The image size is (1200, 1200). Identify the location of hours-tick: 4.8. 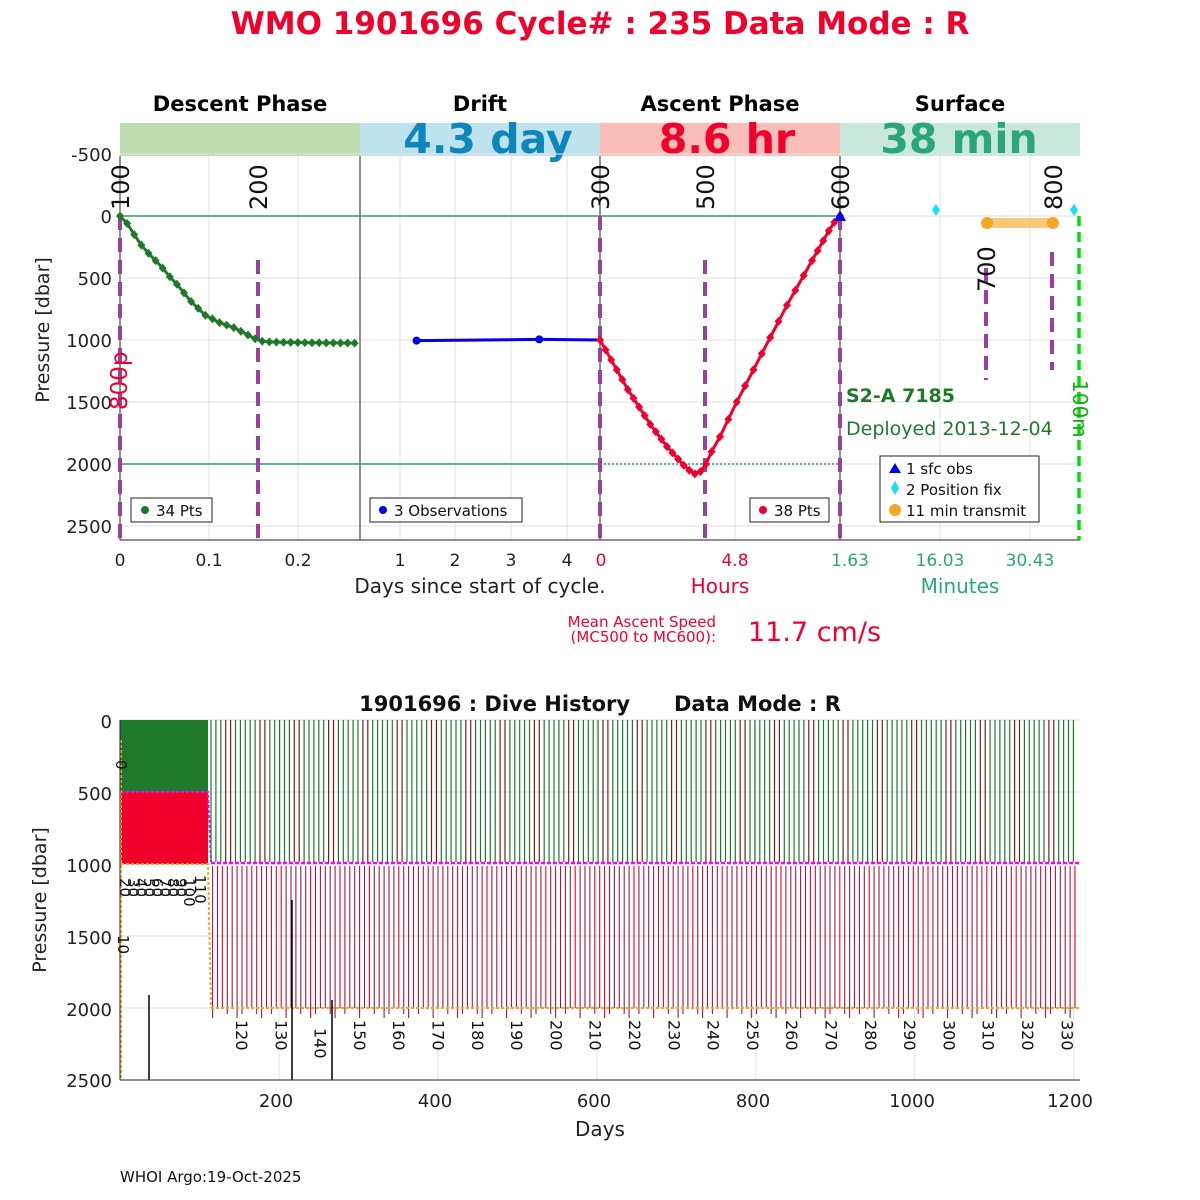
(734, 561).